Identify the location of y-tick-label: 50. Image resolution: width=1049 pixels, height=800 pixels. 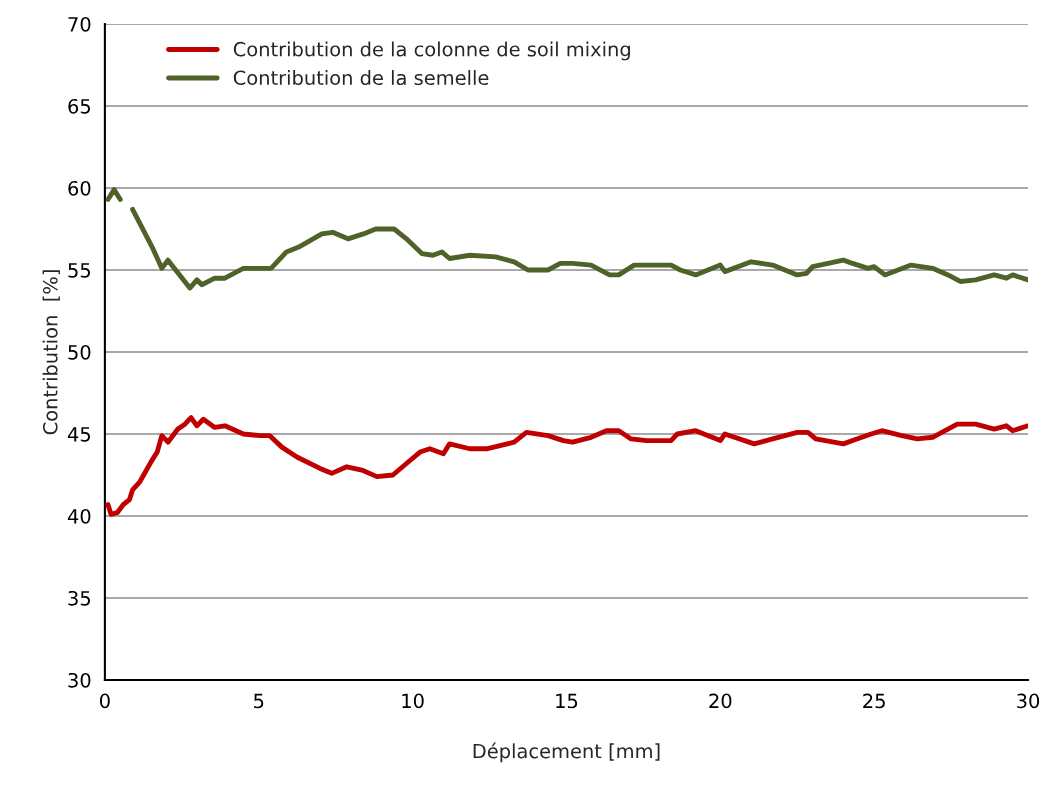
(79, 352).